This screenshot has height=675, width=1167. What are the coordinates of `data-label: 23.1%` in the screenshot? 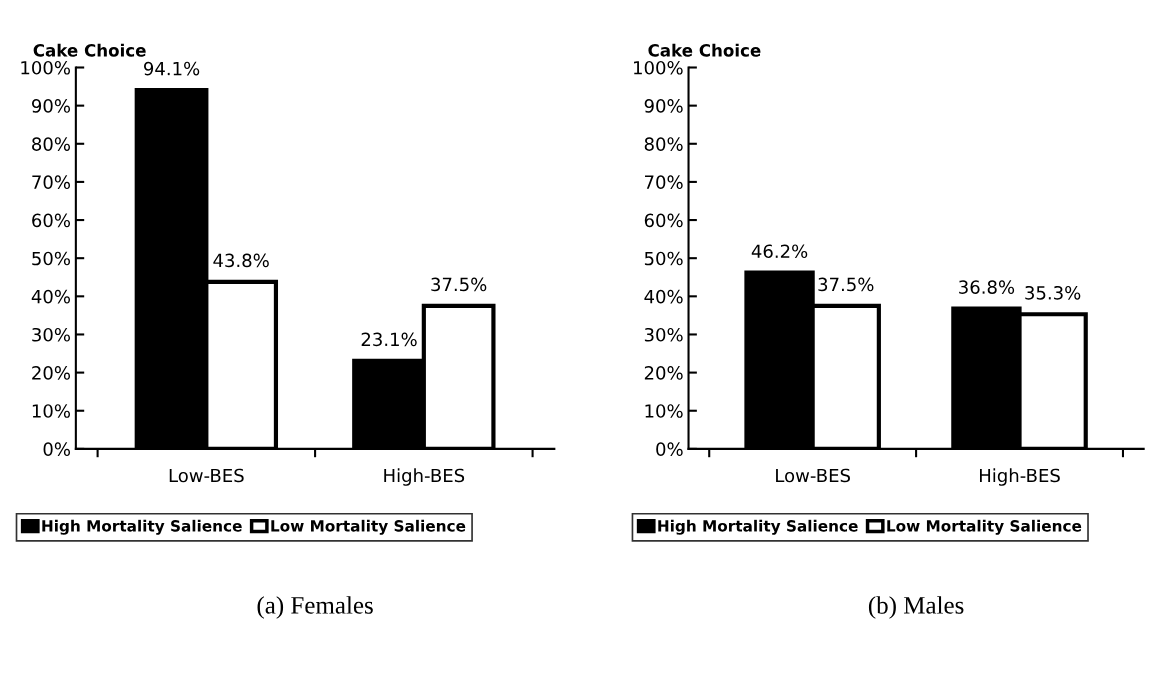 It's located at (389, 339).